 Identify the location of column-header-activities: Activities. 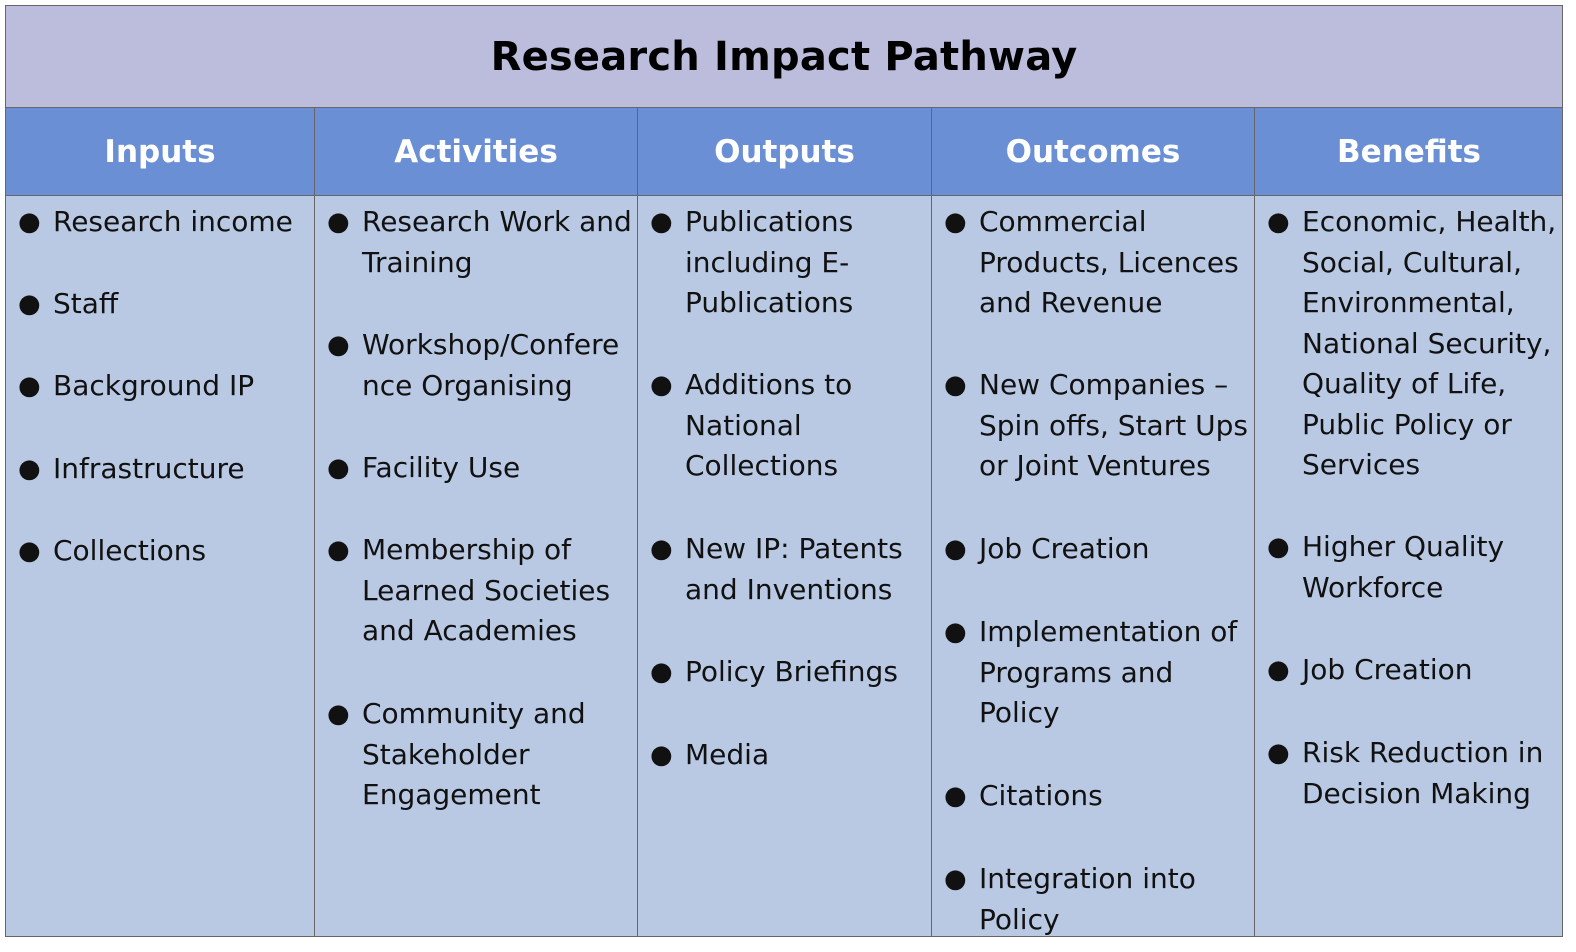
(476, 151).